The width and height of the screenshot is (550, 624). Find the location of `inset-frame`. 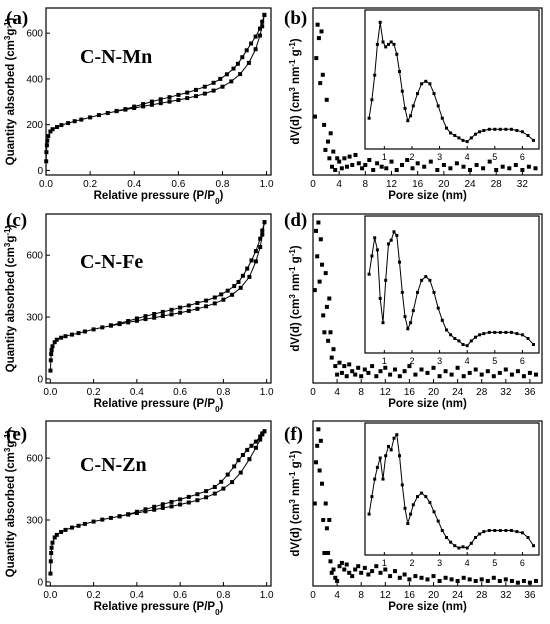

inset-frame is located at coordinates (452, 489).